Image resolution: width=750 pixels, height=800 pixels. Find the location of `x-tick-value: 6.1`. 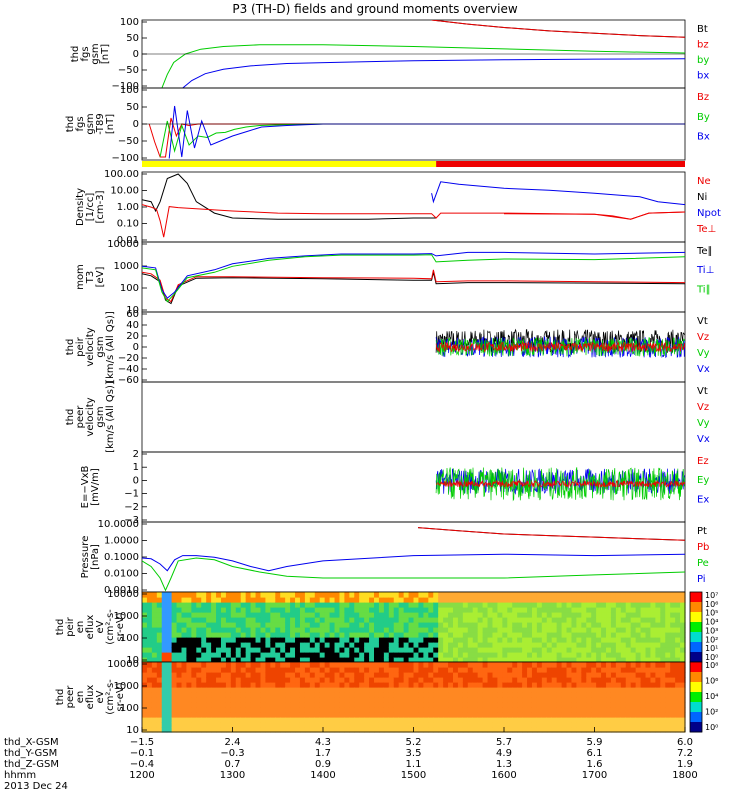

x-tick-value: 6.1 is located at coordinates (595, 753).